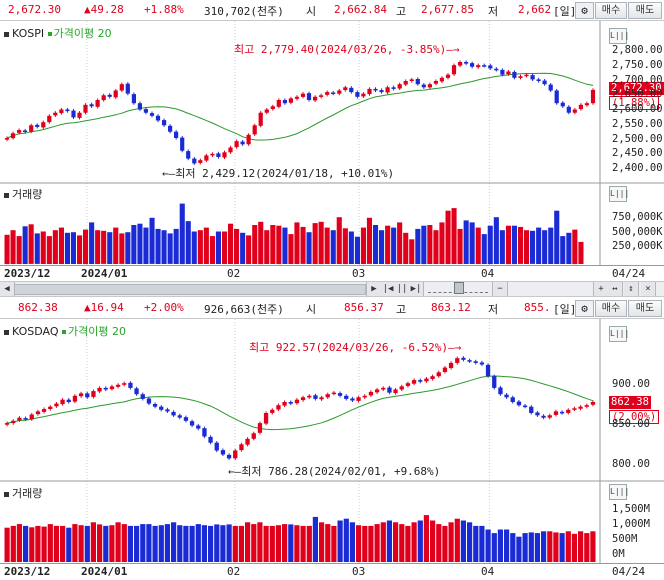  Describe the element at coordinates (7, 289) in the screenshot. I see `scroll-left-icon: ◀` at that location.